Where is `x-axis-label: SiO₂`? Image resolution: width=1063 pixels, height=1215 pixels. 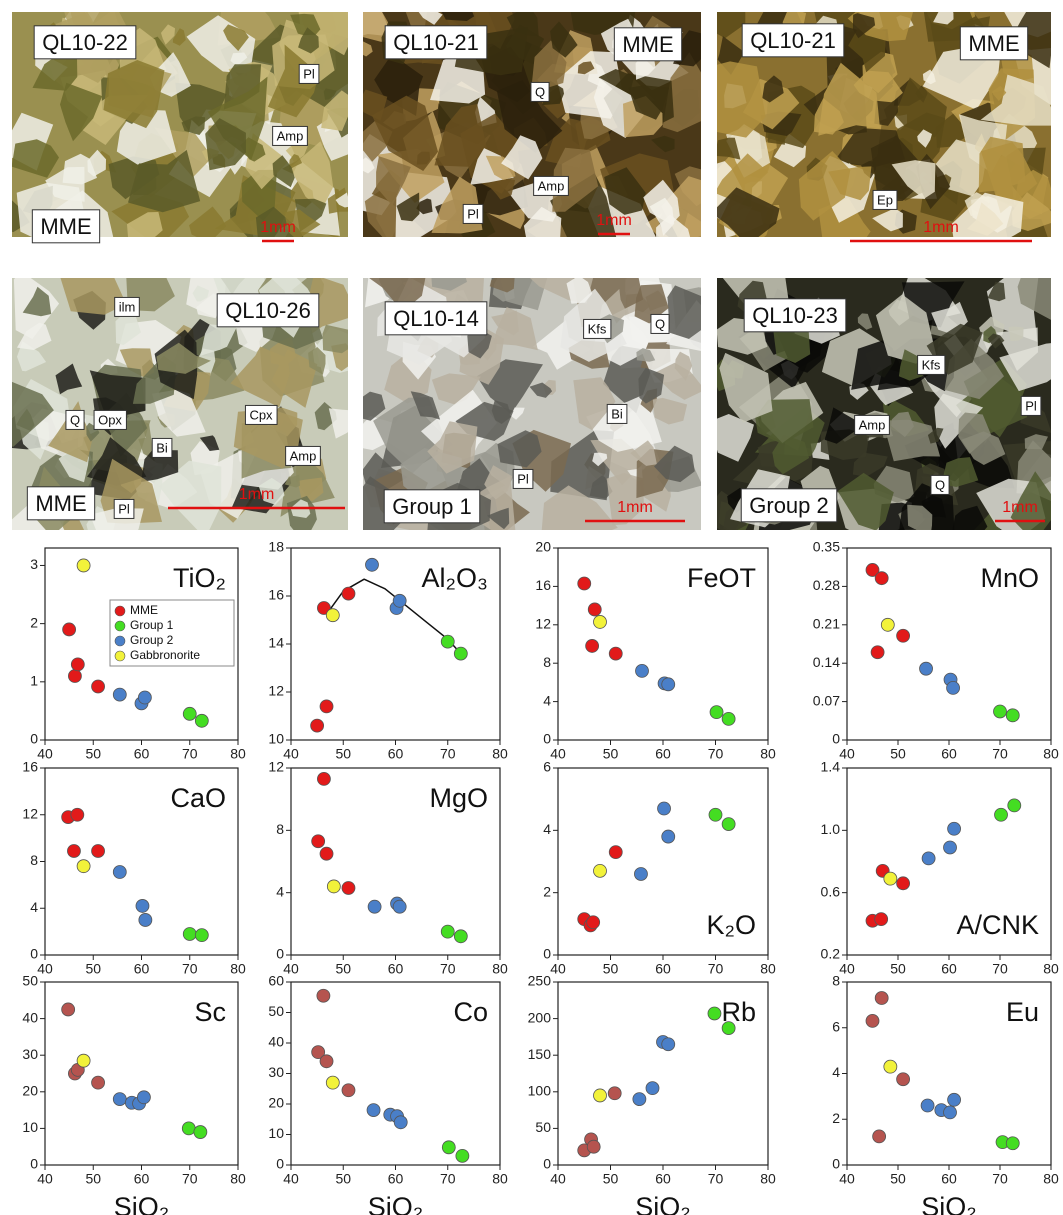
x-axis-label: SiO₂ is located at coordinates (142, 1203).